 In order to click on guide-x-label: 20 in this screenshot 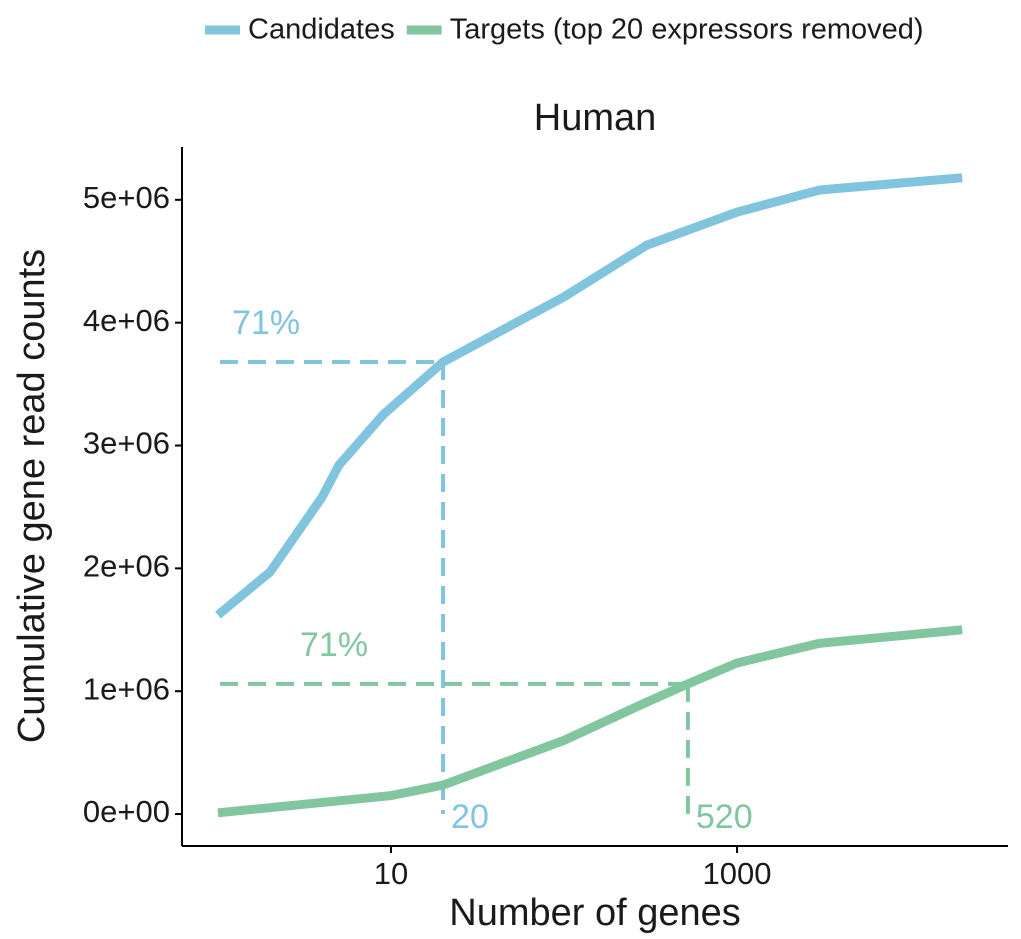, I will do `click(470, 817)`.